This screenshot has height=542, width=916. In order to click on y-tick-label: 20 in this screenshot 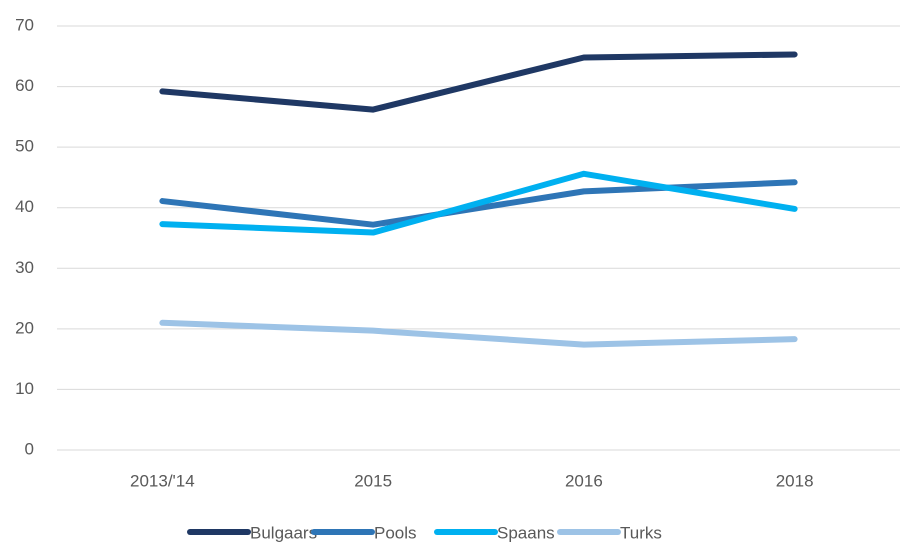, I will do `click(24, 327)`.